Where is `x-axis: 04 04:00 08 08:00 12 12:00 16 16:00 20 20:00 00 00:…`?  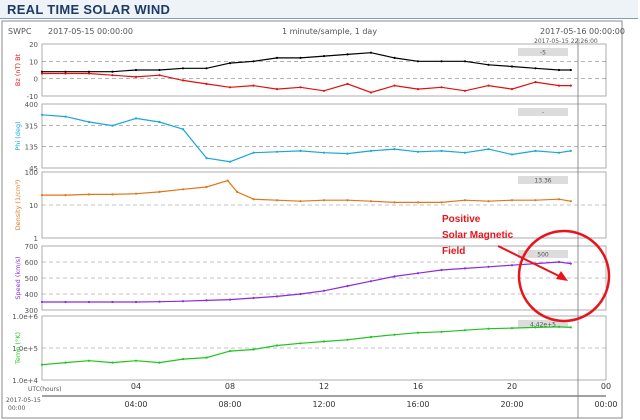
x-axis: 04 04:00 08 08:00 12 12:00 16 16:00 20 20:00 00 00:… is located at coordinates (330, 395).